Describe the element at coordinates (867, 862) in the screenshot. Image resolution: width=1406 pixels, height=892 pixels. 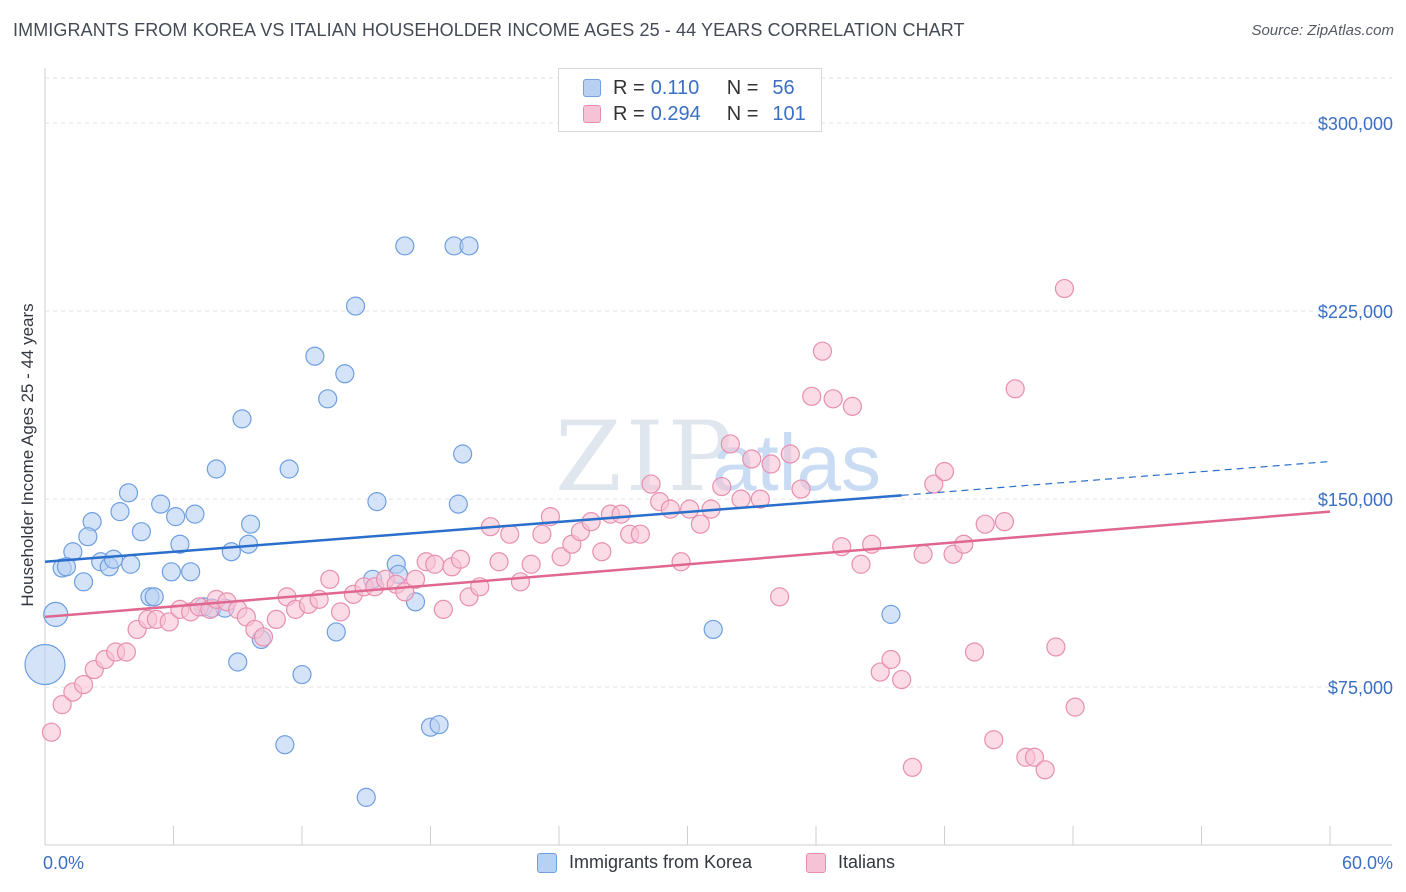
I see `legend-label-italians: Italians` at that location.